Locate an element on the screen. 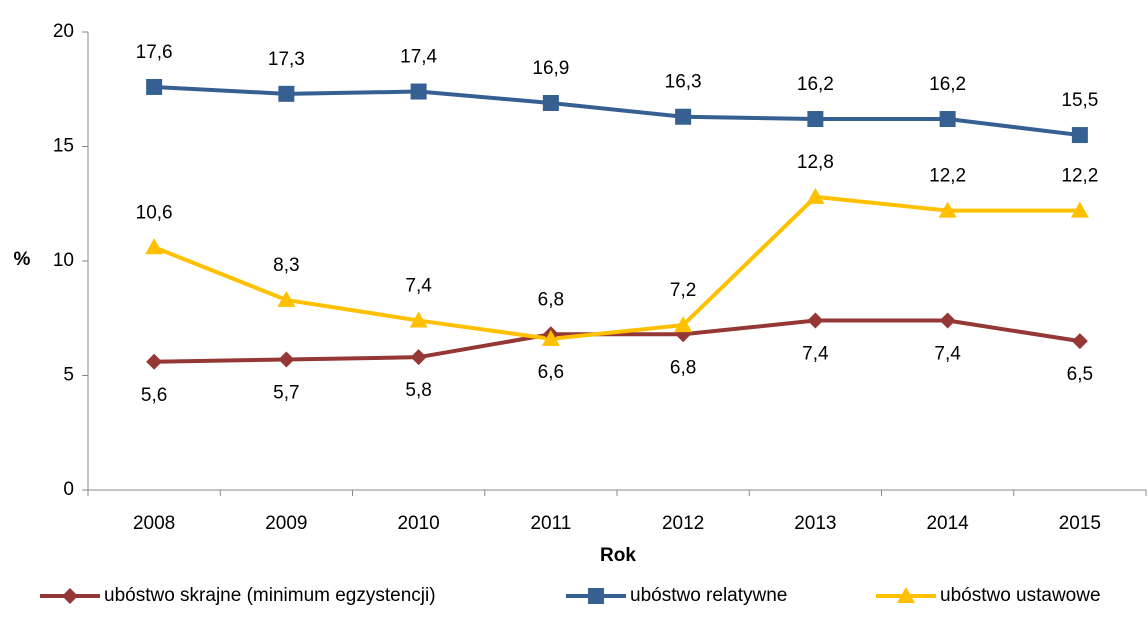 This screenshot has width=1148, height=617. y-tick-label: 5 is located at coordinates (68, 375).